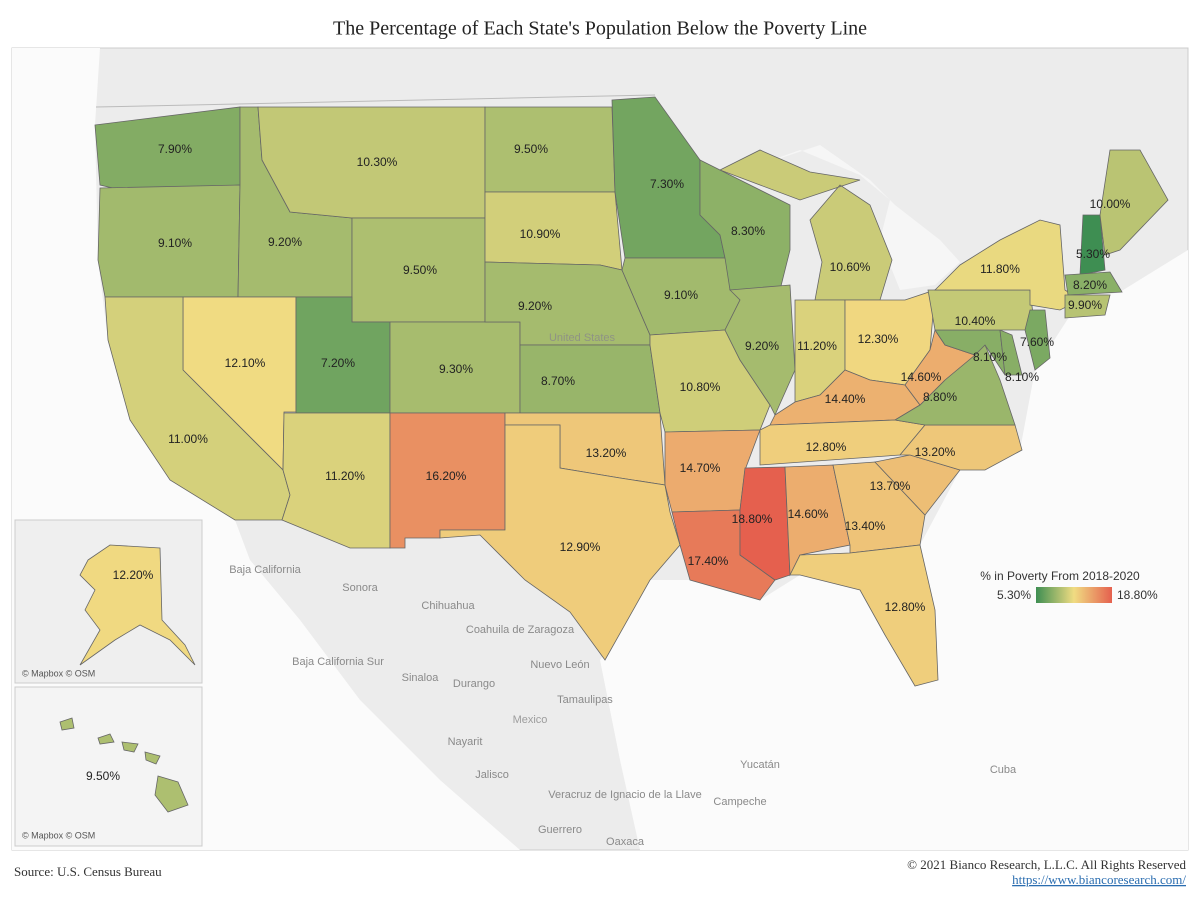  I want to click on state-value-label: 9.30%, so click(456, 369).